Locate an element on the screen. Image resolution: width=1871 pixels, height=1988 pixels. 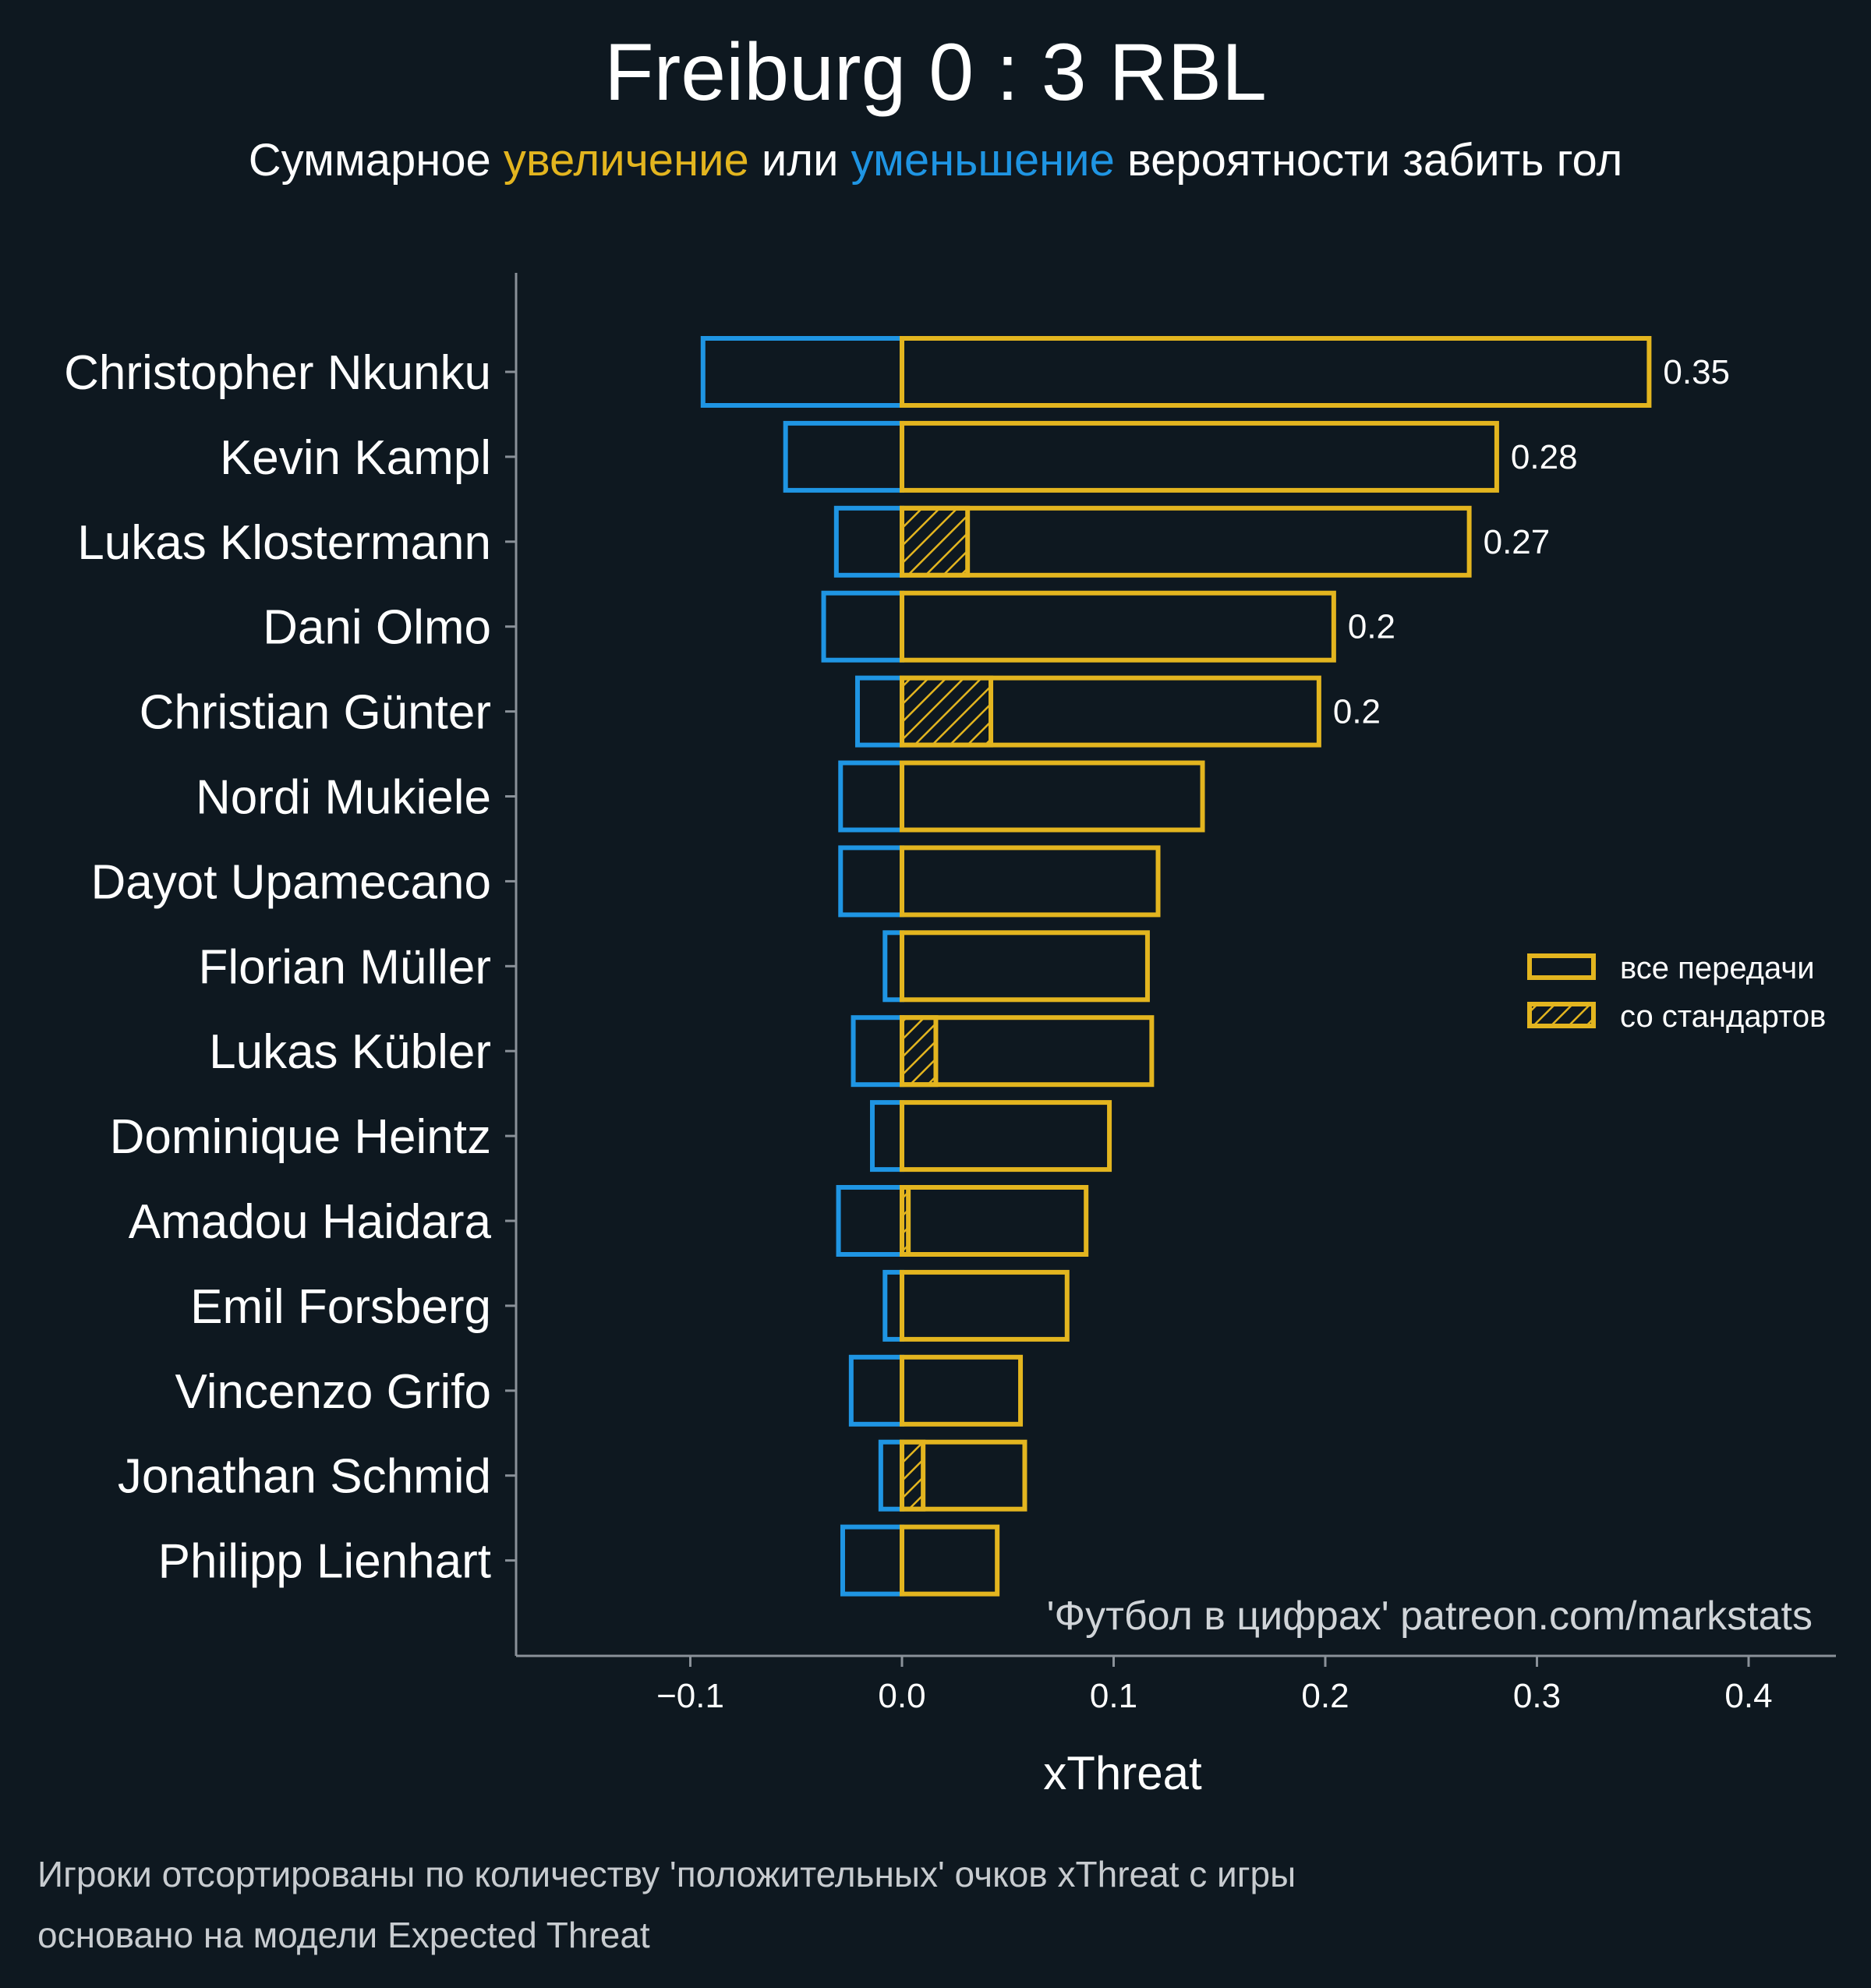
player-label: Philipp Lienhart is located at coordinates (324, 1562).